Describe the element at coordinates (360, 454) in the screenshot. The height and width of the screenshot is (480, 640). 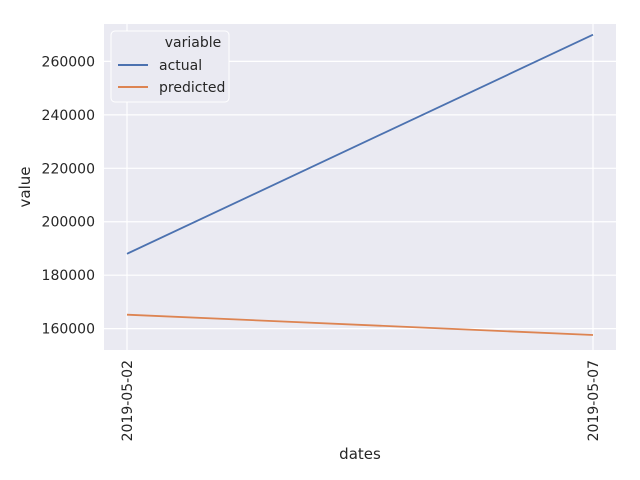
I see `x-axis-label: dates` at that location.